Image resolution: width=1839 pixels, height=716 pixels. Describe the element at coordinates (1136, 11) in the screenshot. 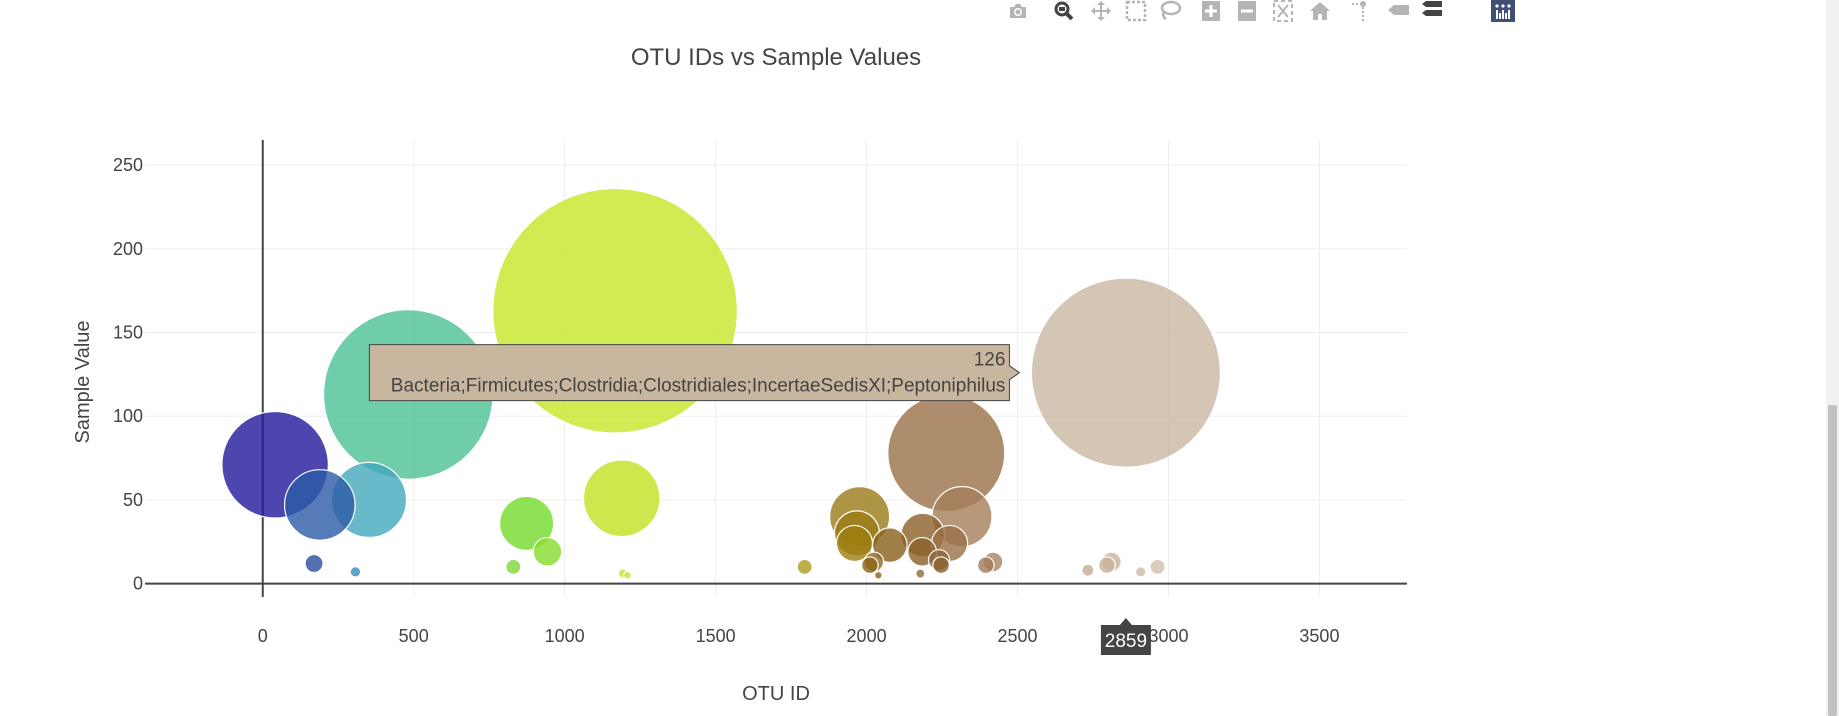

I see `box-select-icon` at that location.